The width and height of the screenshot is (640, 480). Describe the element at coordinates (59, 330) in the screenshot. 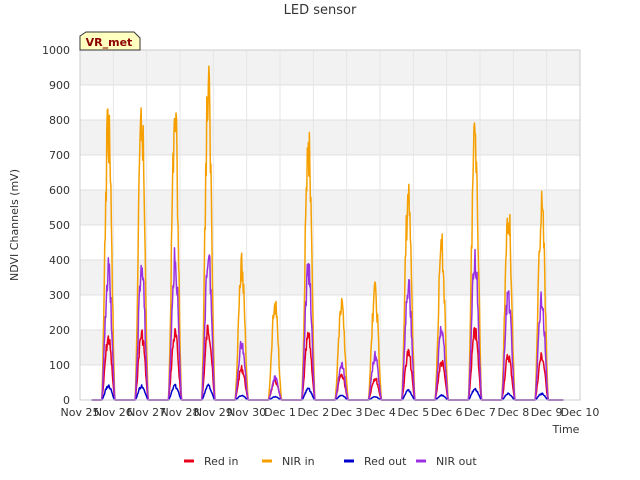

I see `y-tick-label: 200` at that location.